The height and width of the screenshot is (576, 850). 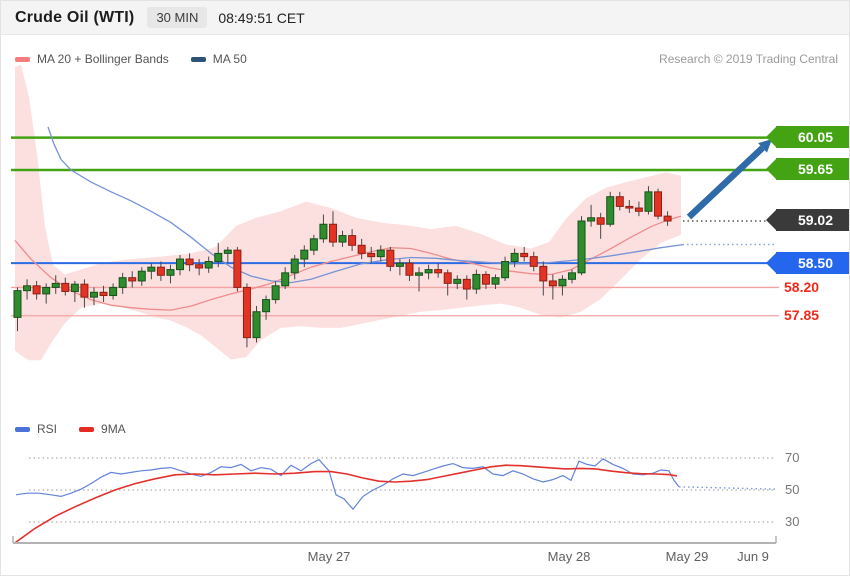 What do you see at coordinates (807, 263) in the screenshot?
I see `pivot-badge-58-50: 58.50` at bounding box center [807, 263].